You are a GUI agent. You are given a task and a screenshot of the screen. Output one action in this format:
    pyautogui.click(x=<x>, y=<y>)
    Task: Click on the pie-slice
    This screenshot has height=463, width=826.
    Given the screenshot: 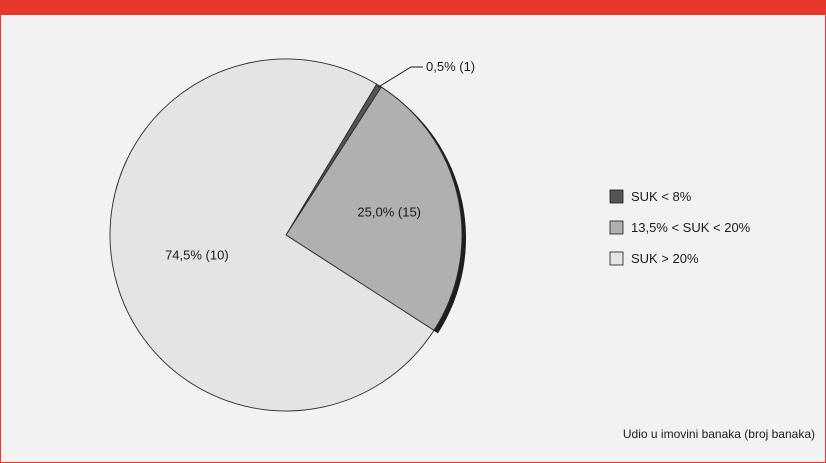 What is the action you would take?
    pyautogui.click(x=374, y=208)
    